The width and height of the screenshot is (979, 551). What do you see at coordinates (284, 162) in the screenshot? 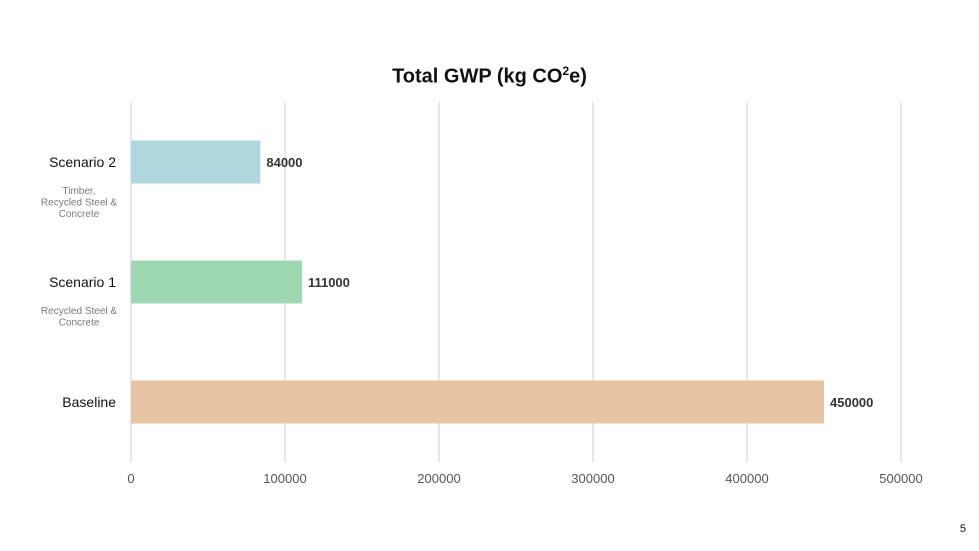
I see `data-label: 84000` at bounding box center [284, 162].